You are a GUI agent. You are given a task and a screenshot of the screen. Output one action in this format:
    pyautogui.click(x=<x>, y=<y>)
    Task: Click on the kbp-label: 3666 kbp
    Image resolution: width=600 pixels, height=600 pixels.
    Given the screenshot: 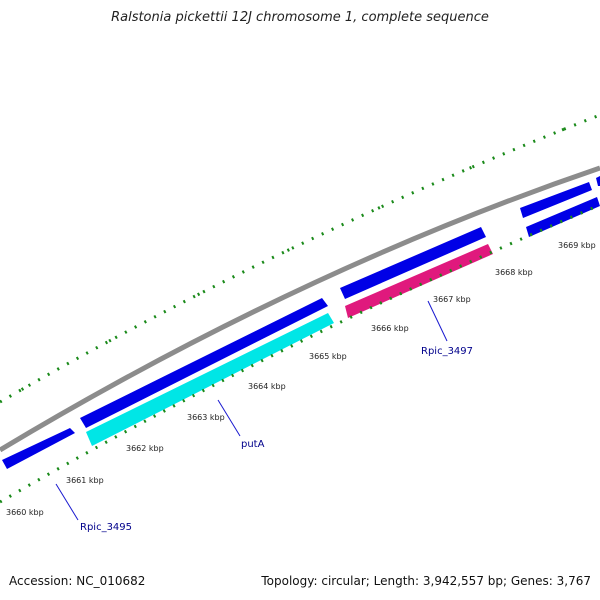 What is the action you would take?
    pyautogui.click(x=390, y=328)
    